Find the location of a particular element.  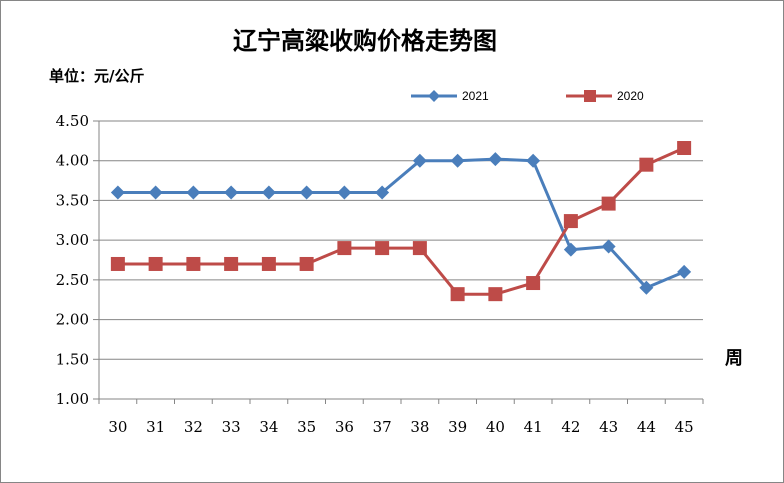

x-tick-labels: 30 31 32 33 34 35 36 37 38 39 40 41 42 43 44 45 is located at coordinates (400, 427).